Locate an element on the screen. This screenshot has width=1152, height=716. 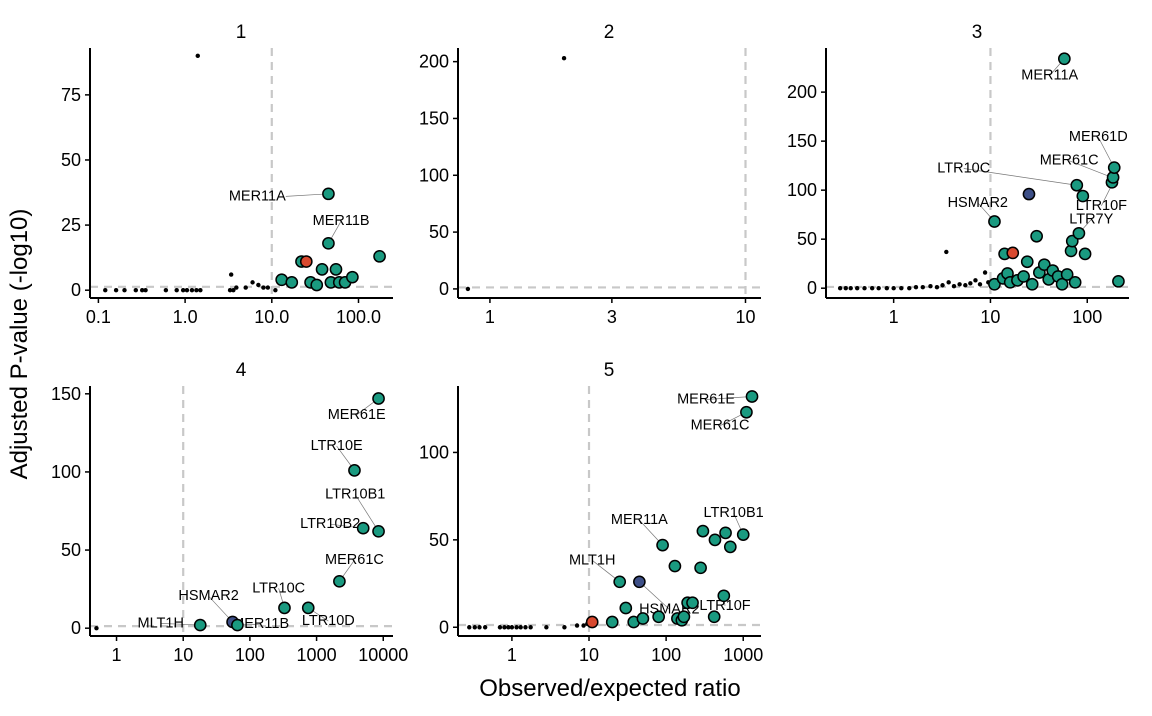
point-ltr10b1 is located at coordinates (378, 531).